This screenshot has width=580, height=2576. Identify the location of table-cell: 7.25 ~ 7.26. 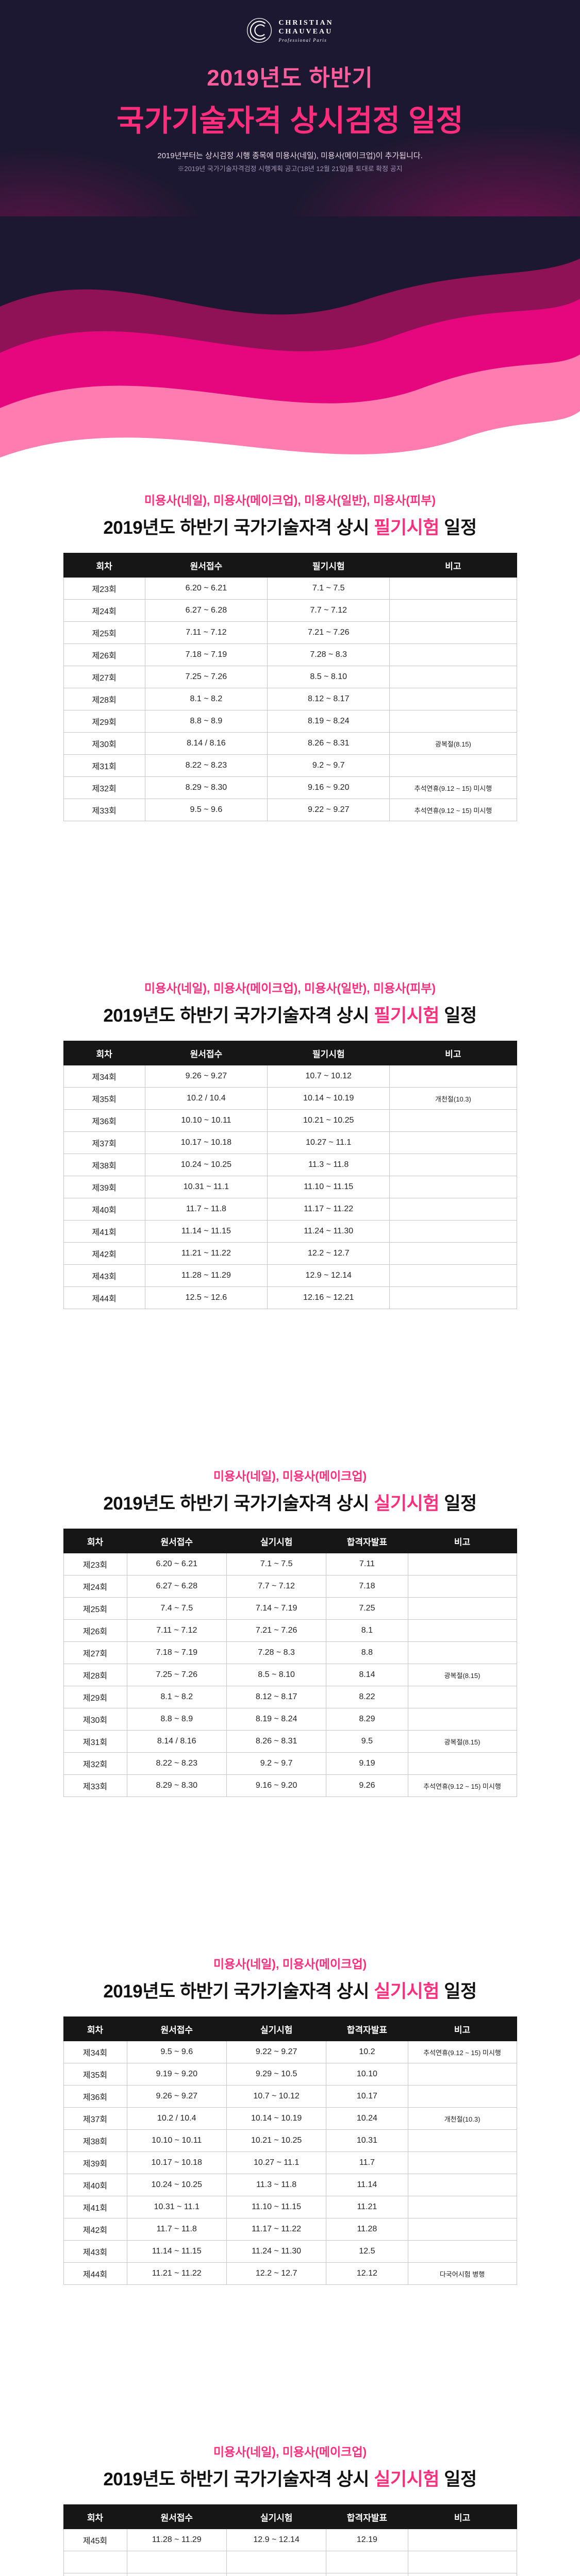
(206, 677).